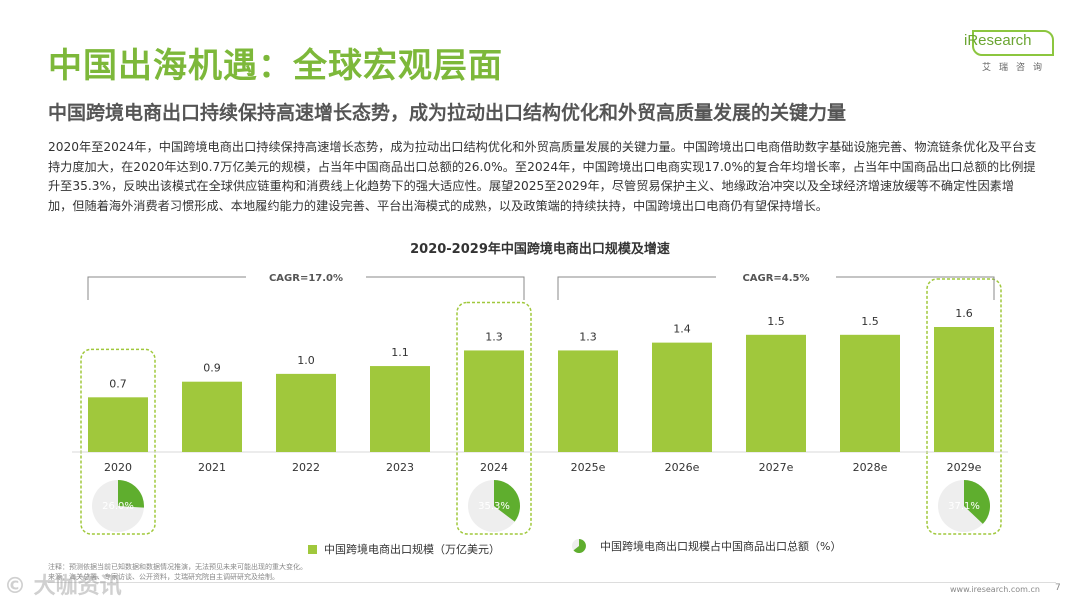 This screenshot has width=1080, height=607. I want to click on x-tick-label-2020: 2020, so click(118, 467).